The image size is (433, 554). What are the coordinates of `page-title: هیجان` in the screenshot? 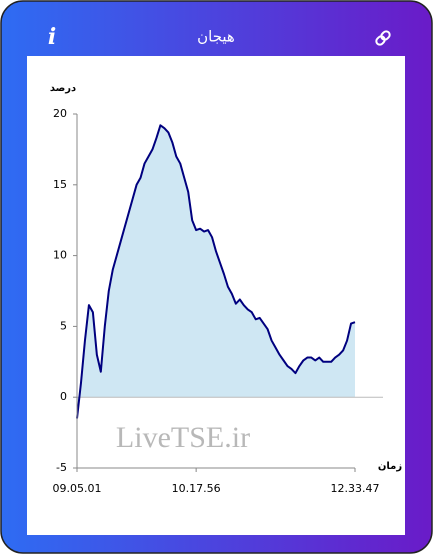 It's located at (216, 37).